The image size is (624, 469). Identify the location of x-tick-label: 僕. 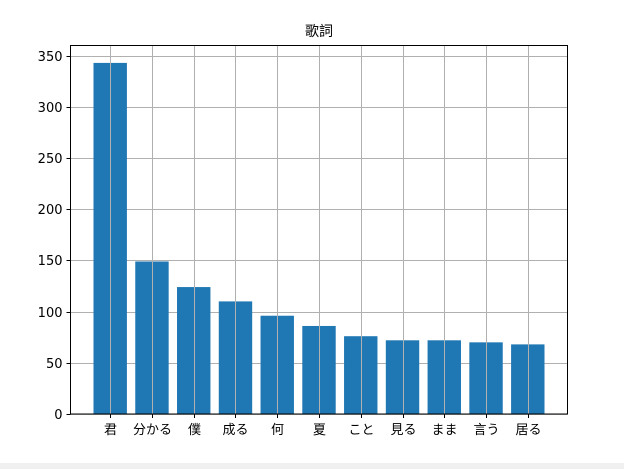
(194, 430).